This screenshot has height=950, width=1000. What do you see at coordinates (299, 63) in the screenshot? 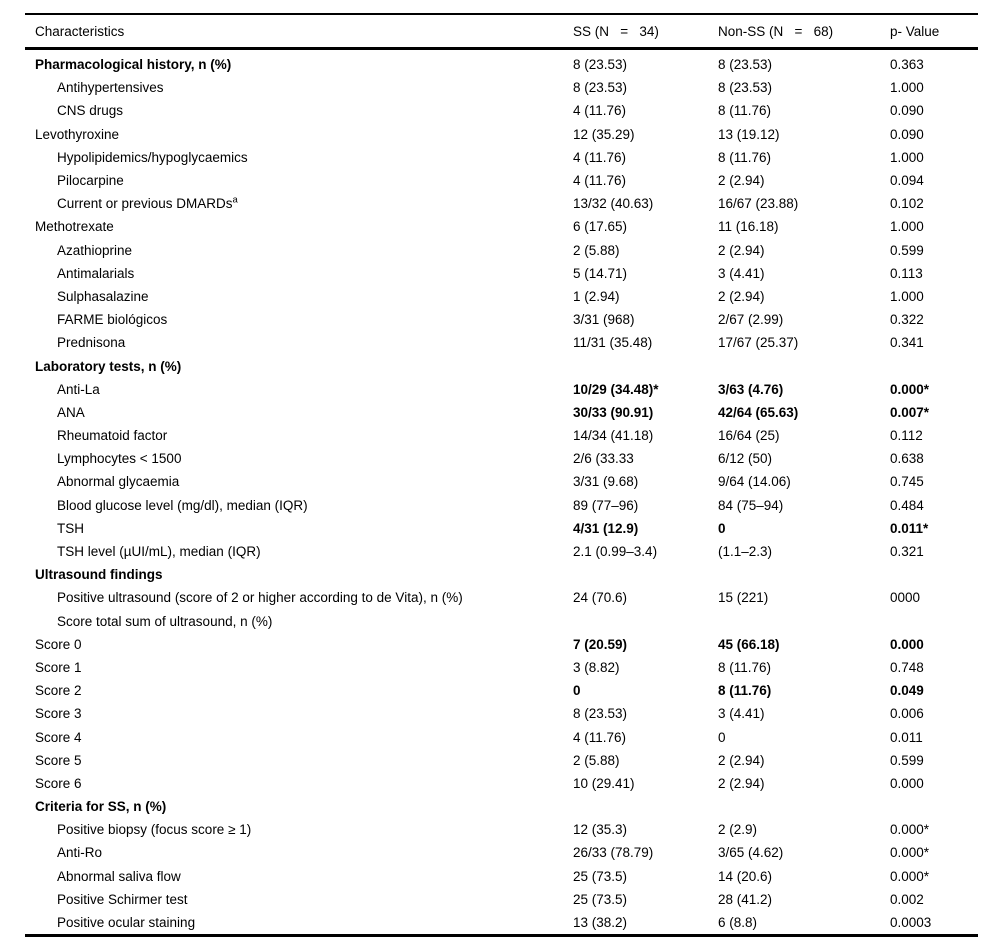
I see `row-label-cell: Pharmacological history, n (%)` at bounding box center [299, 63].